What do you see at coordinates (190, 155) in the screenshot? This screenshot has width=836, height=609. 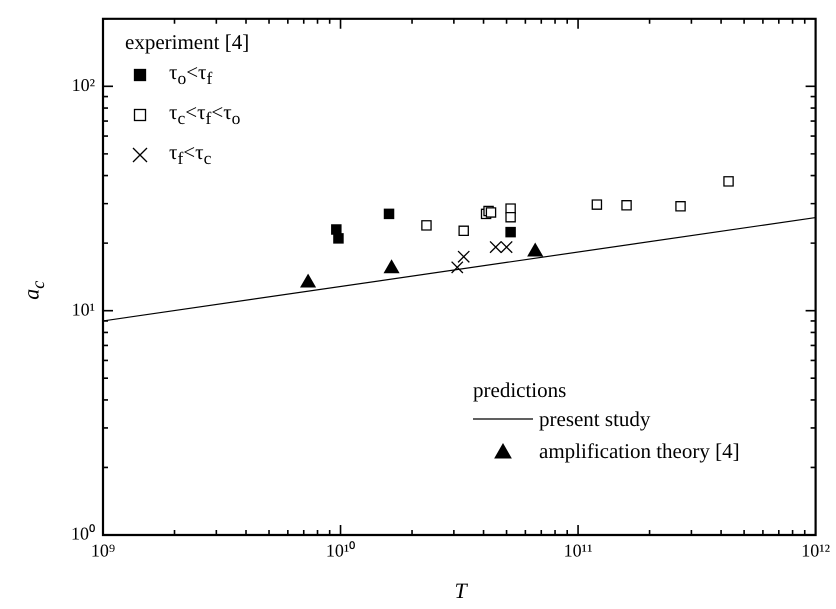 I see `legend-label: τ$_{f}$<τ$_{c}$` at bounding box center [190, 155].